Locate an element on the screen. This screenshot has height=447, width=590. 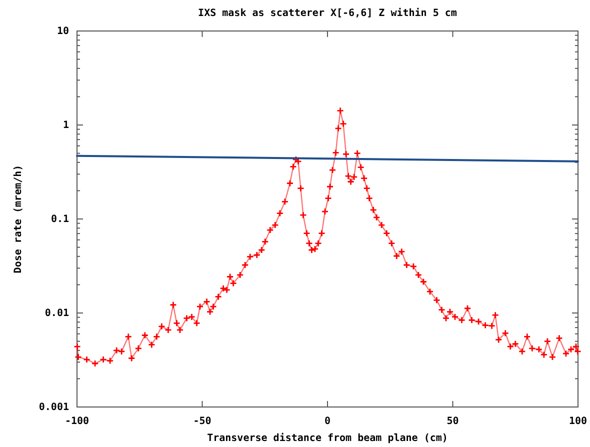
y-tick-label: 10 is located at coordinates (62, 32).